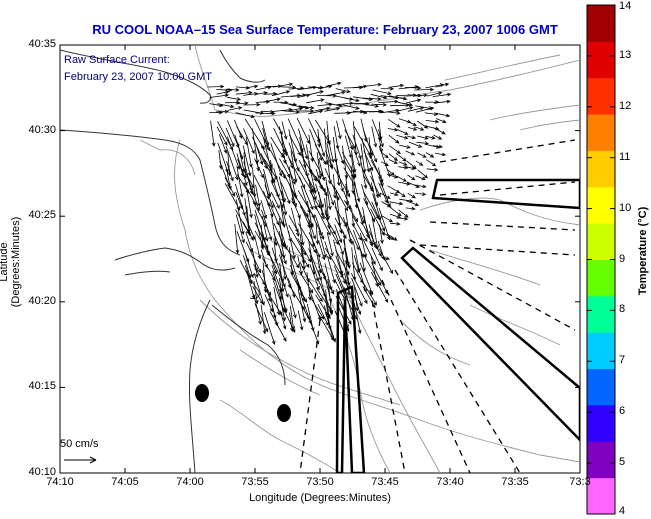  I want to click on colorbar-label: Temperature (°C), so click(643, 251).